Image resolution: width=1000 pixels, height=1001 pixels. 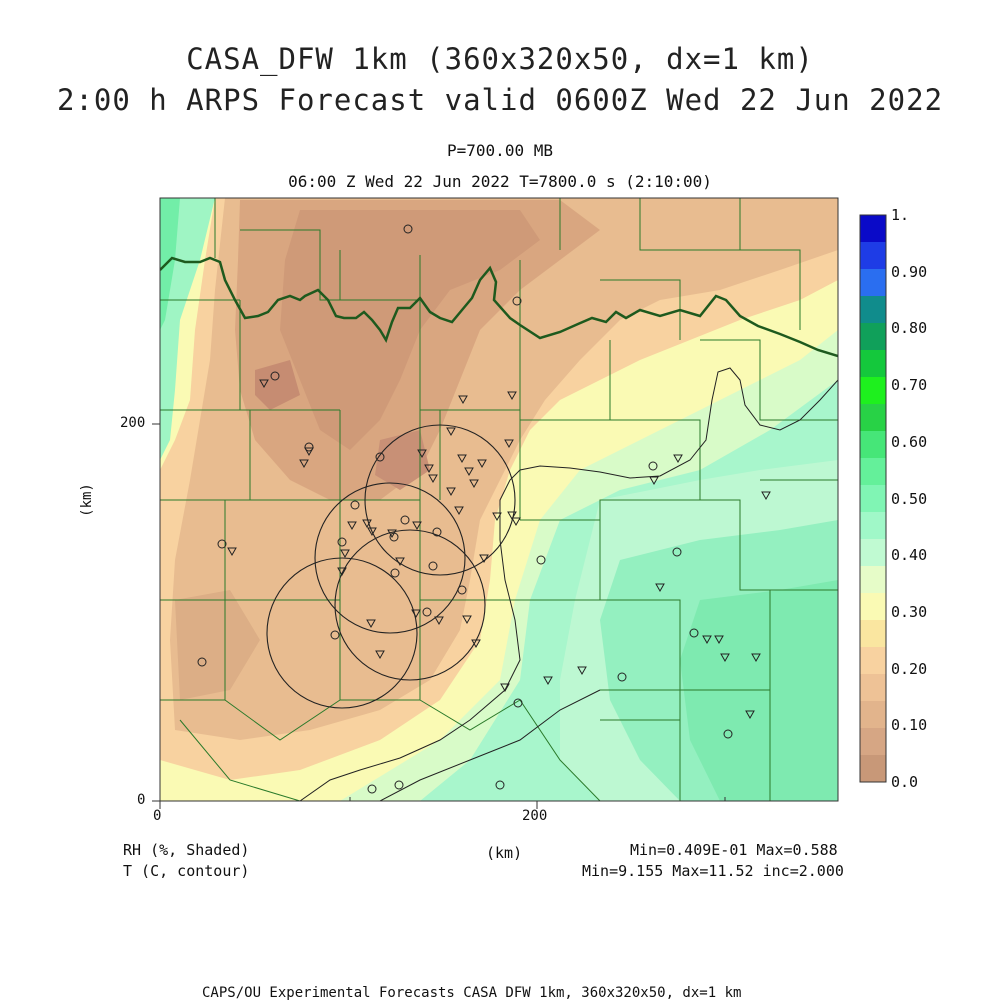 I want to click on temperature-contour-south, so click(x=490, y=745).